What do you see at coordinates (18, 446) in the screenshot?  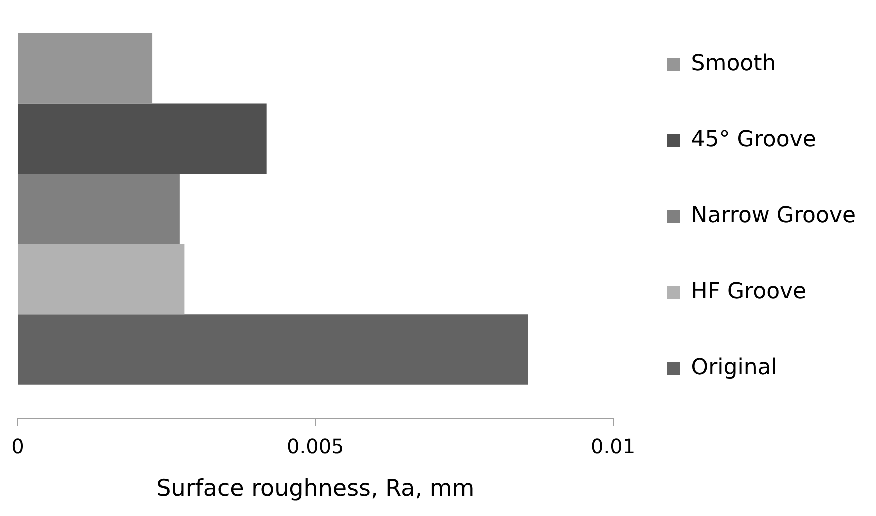 I see `x-tick-label: 0` at bounding box center [18, 446].